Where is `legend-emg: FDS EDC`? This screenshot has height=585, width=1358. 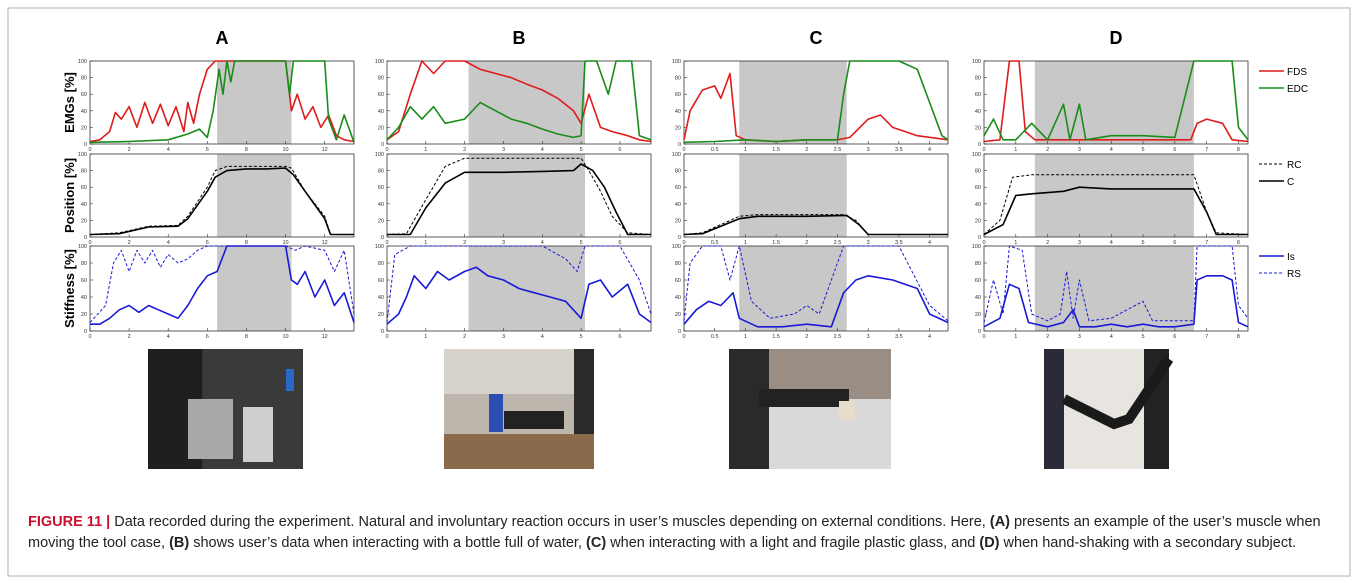
legend-emg: FDS EDC is located at coordinates (1283, 81).